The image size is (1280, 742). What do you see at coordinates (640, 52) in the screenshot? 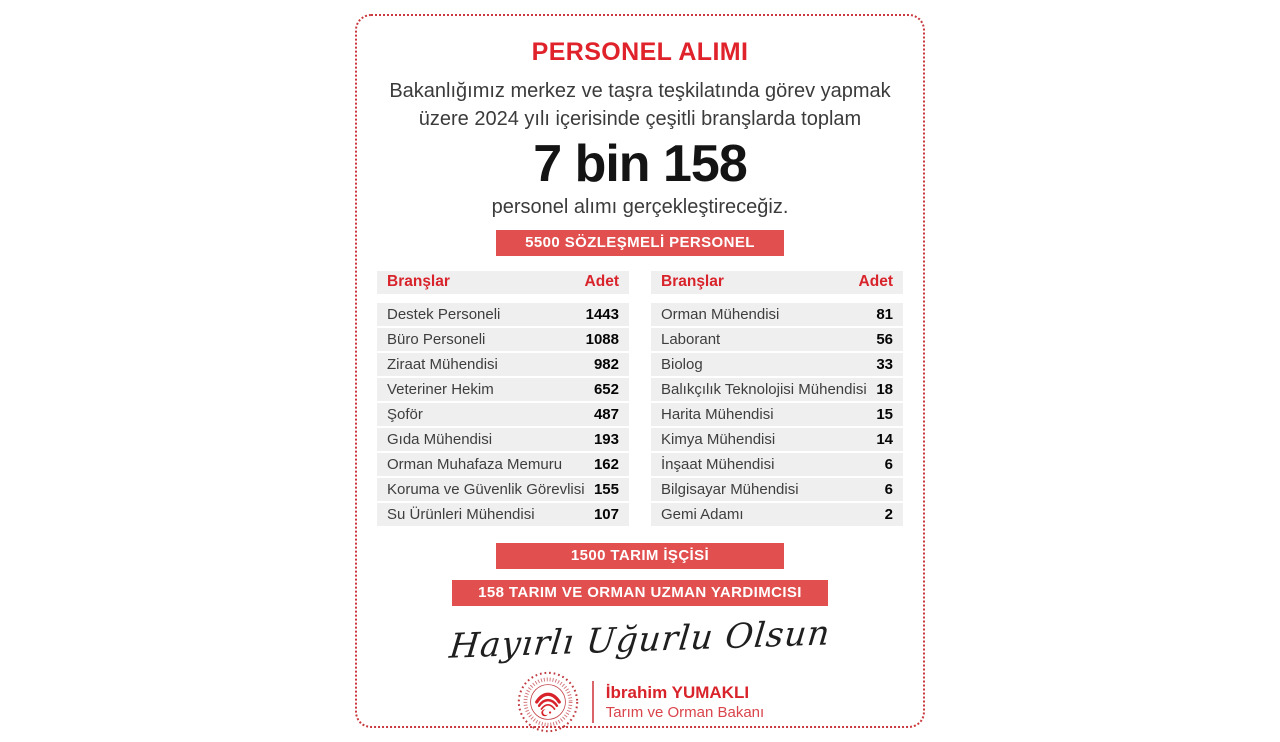
I see `page-title: PERSONEL ALIMI` at bounding box center [640, 52].